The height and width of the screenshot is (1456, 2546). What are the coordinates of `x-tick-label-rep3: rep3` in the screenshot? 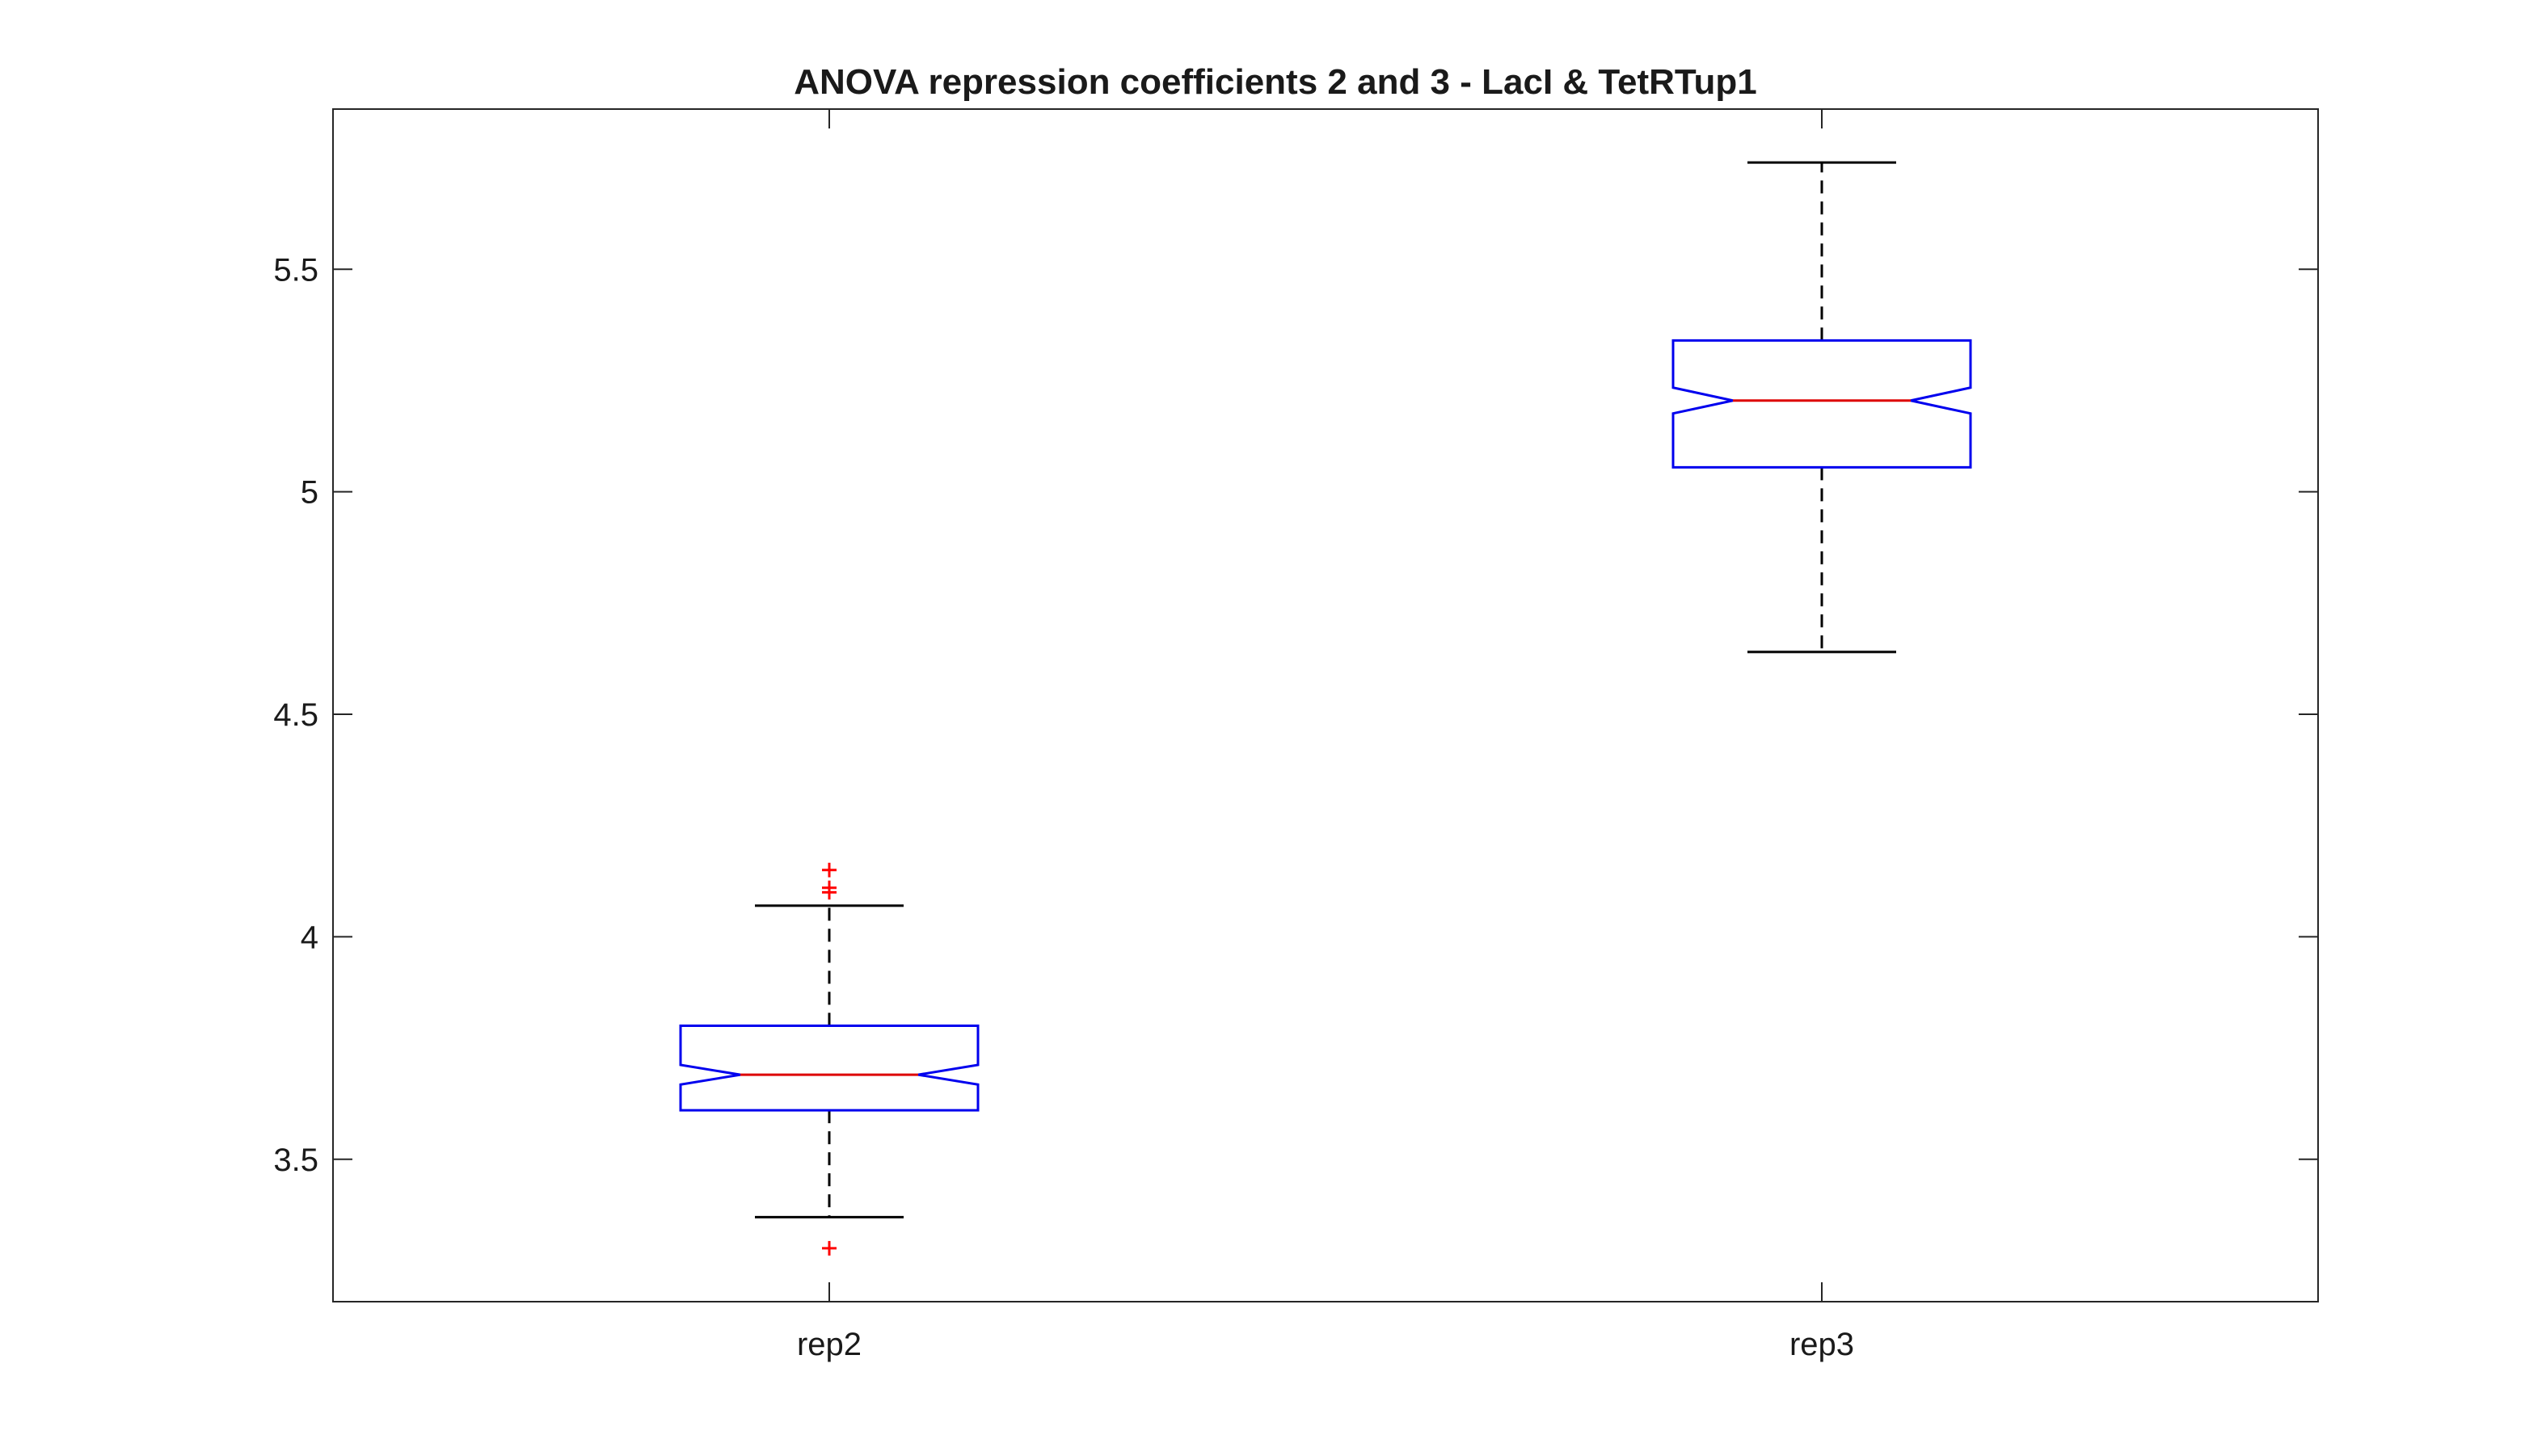 It's located at (1821, 1344).